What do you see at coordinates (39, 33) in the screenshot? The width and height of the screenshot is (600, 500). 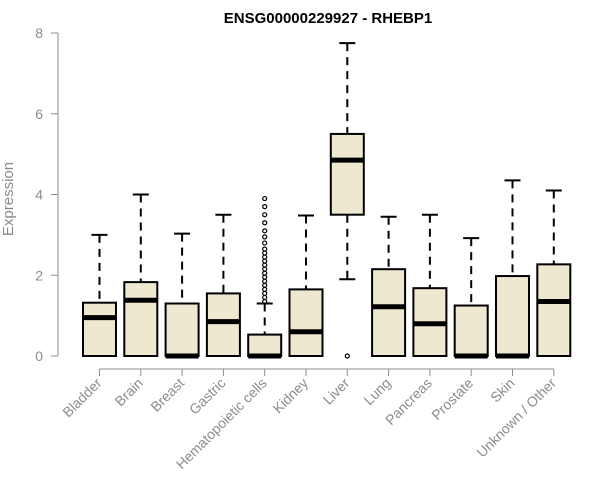 I see `y-tick-label: 8` at bounding box center [39, 33].